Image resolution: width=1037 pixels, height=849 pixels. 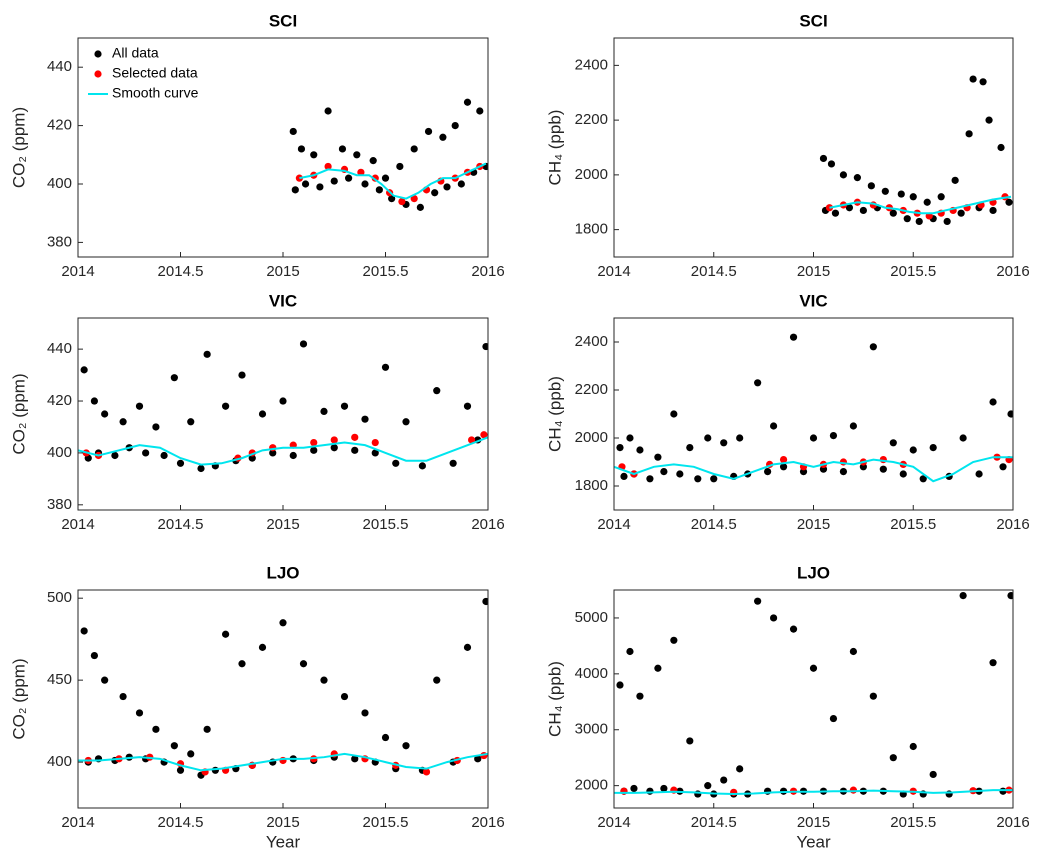 What do you see at coordinates (283, 20) in the screenshot?
I see `chart-title: SCI` at bounding box center [283, 20].